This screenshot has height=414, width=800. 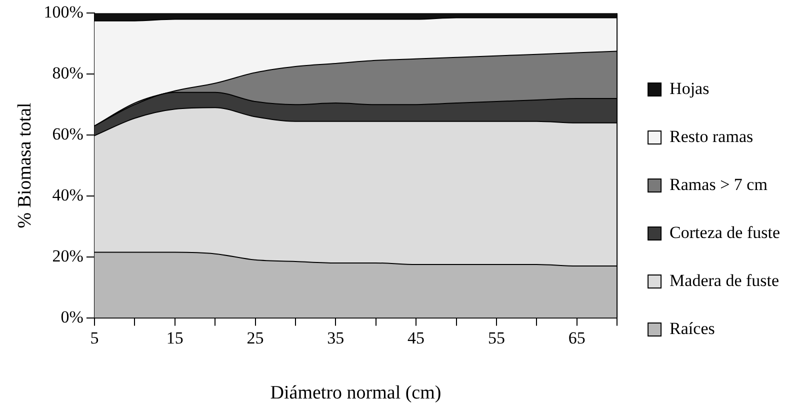 I want to click on y-tick-label: 0%, so click(x=72, y=316).